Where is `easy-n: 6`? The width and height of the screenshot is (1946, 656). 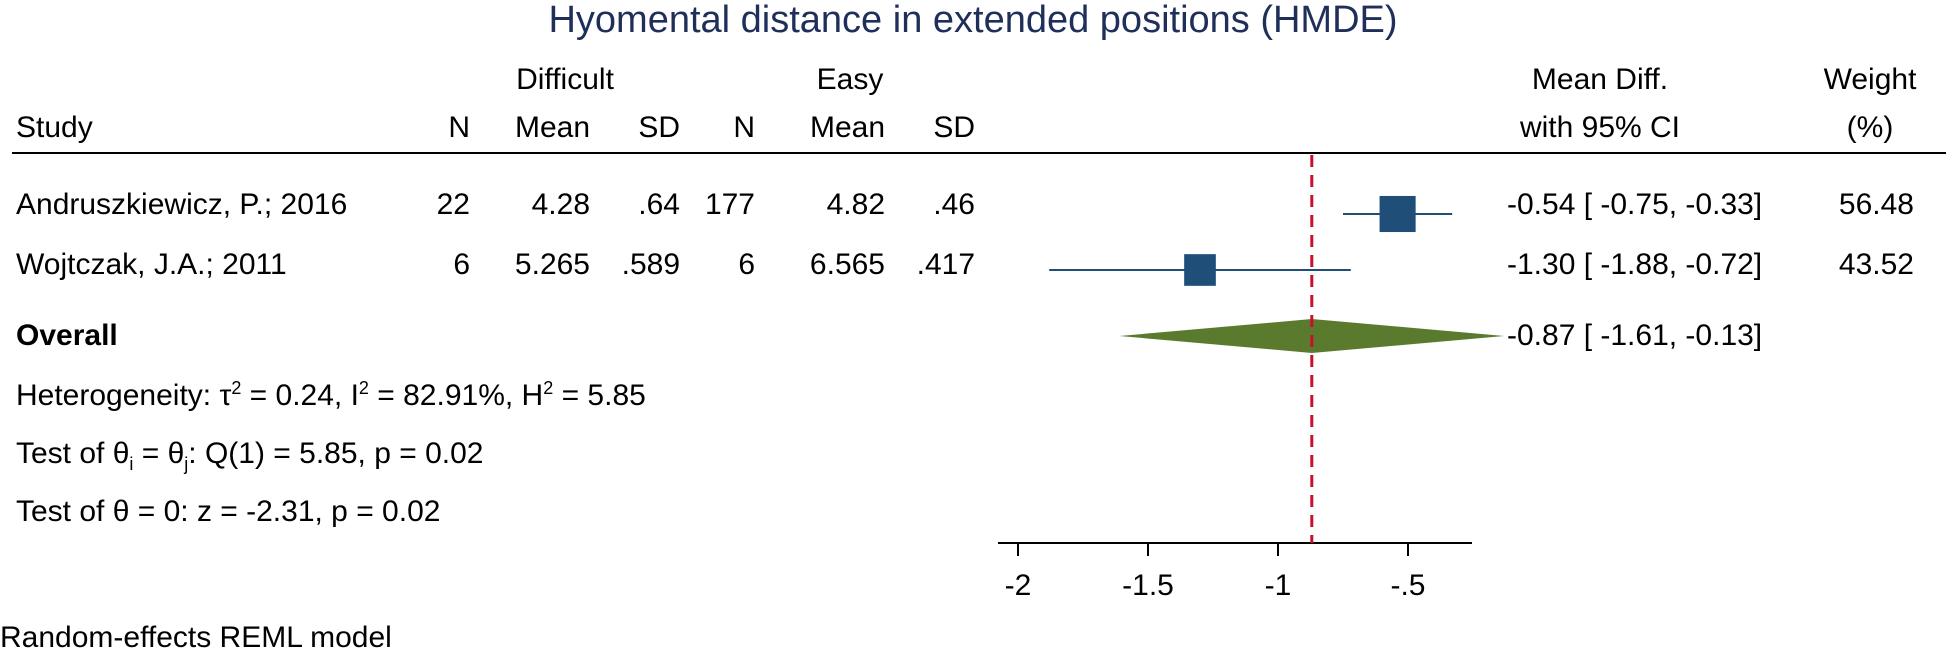 easy-n: 6 is located at coordinates (746, 264).